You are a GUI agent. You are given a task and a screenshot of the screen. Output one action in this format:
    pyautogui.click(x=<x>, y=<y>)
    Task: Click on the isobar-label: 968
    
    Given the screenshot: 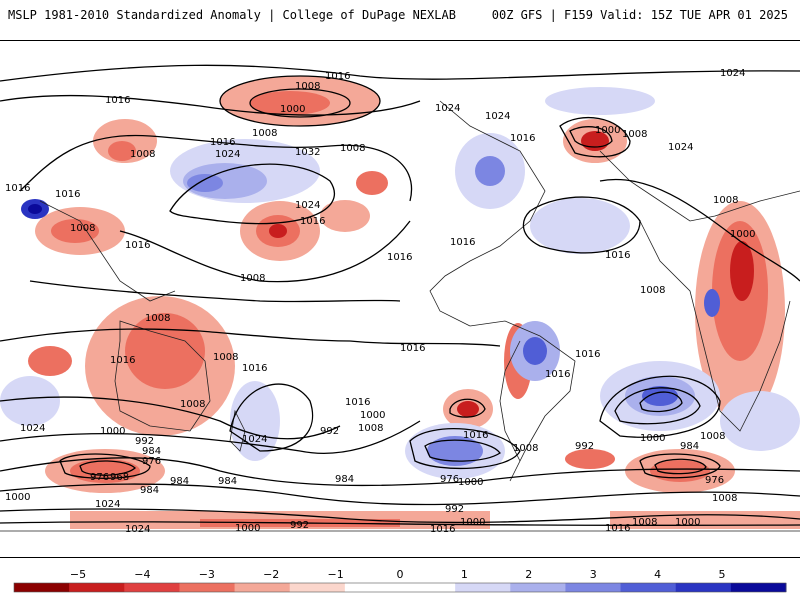 What is the action you would take?
    pyautogui.click(x=119, y=477)
    